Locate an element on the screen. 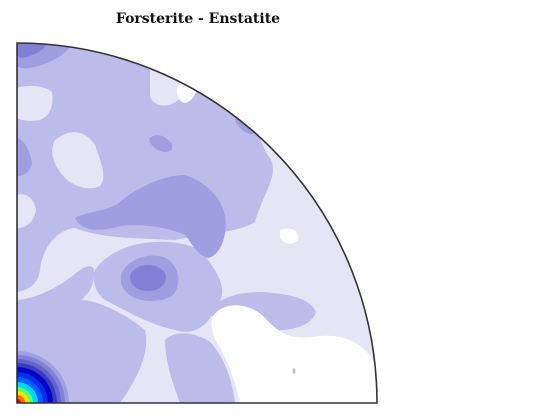  contour-level-2-lobe-c is located at coordinates (200, 368).